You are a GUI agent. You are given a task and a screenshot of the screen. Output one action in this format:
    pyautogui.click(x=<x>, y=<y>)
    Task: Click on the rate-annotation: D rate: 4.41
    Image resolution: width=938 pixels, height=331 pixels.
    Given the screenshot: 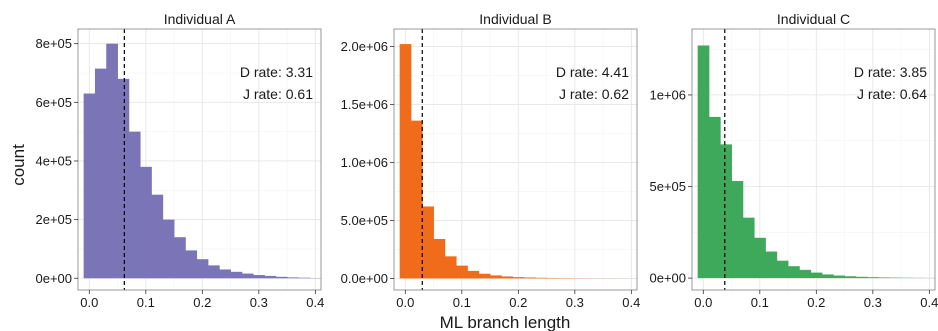 What is the action you would take?
    pyautogui.click(x=592, y=72)
    